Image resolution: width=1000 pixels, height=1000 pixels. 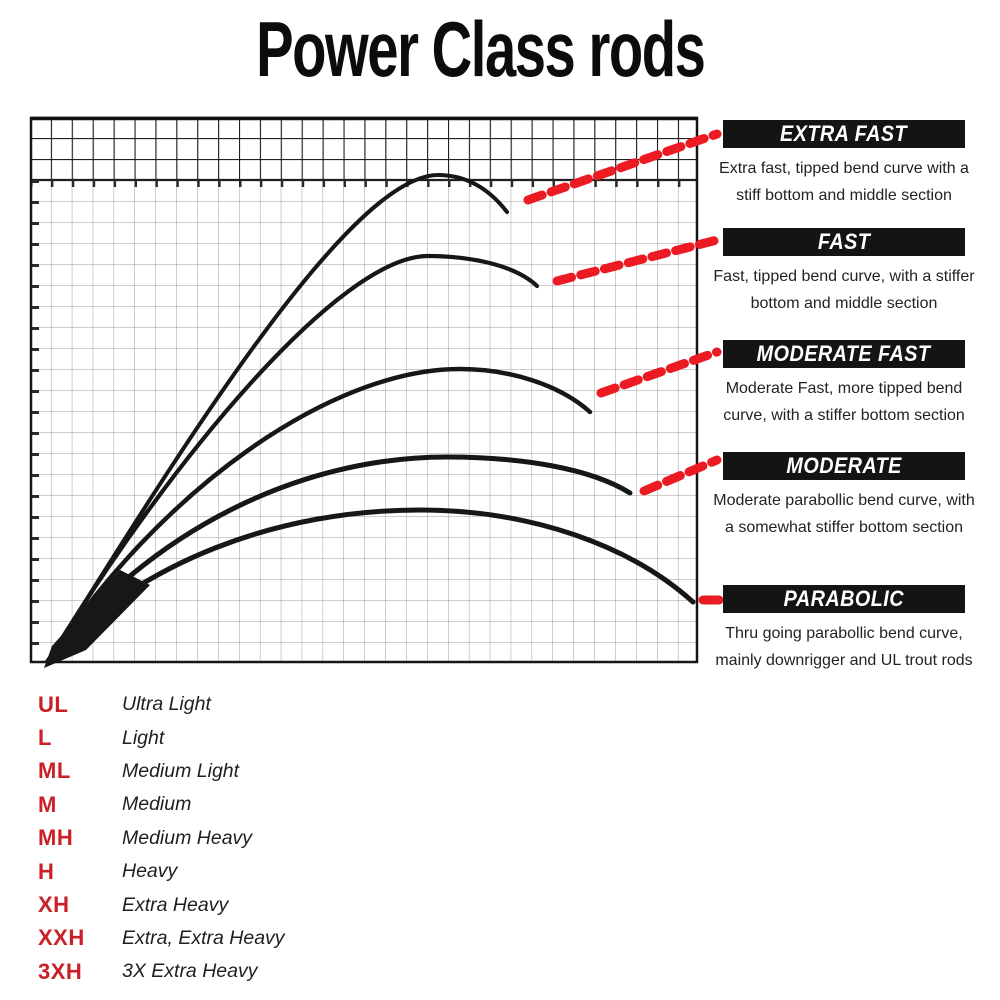 I want to click on legend-row-l: L Light, so click(x=238, y=737).